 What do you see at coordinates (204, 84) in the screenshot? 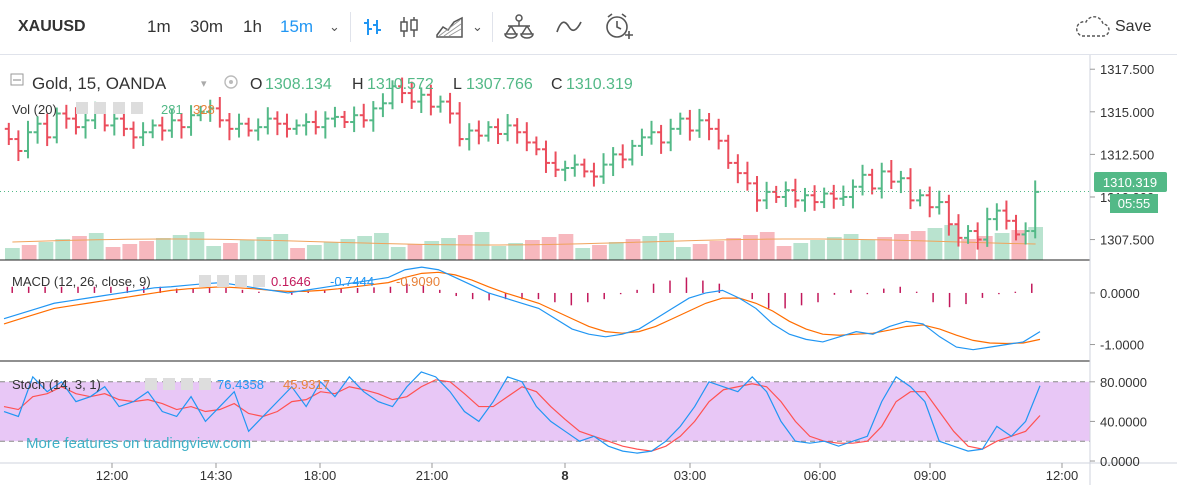
I see `series-title-dropdown-icon: ▾` at bounding box center [204, 84].